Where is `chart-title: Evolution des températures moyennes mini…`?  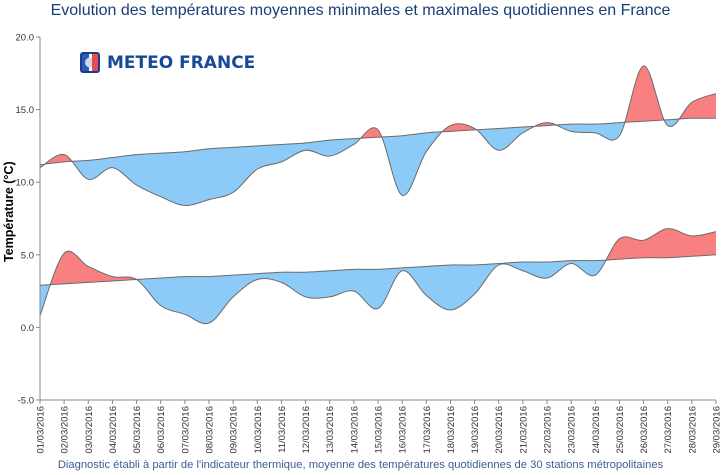
chart-title: Evolution des températures moyennes mini… is located at coordinates (360, 10).